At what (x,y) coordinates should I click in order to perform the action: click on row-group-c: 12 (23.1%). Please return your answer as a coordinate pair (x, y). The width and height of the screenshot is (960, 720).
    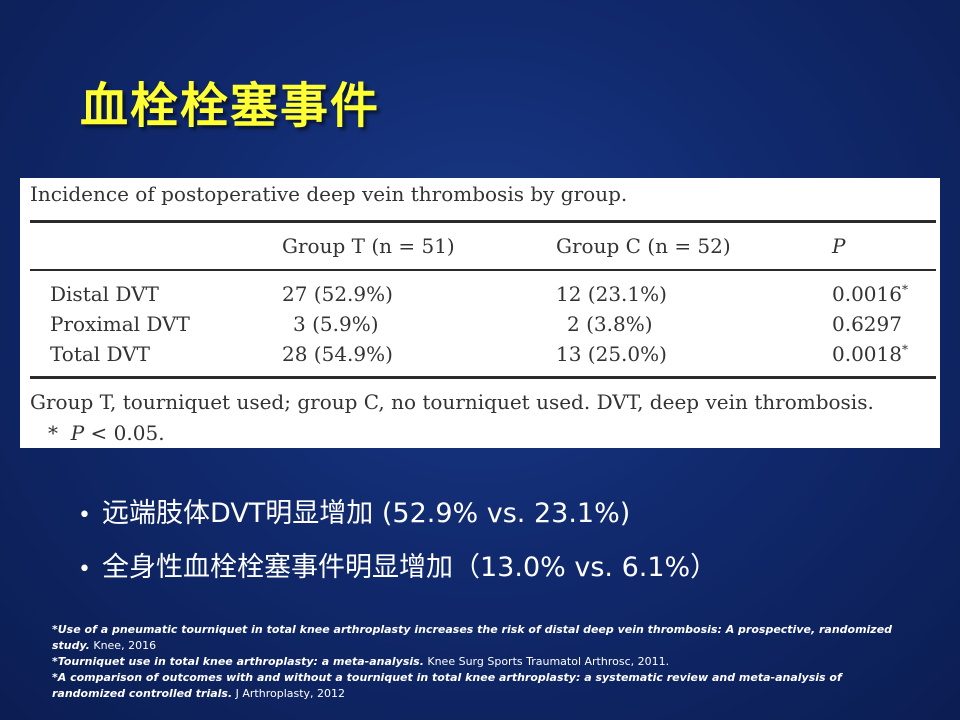
    Looking at the image, I should click on (611, 294).